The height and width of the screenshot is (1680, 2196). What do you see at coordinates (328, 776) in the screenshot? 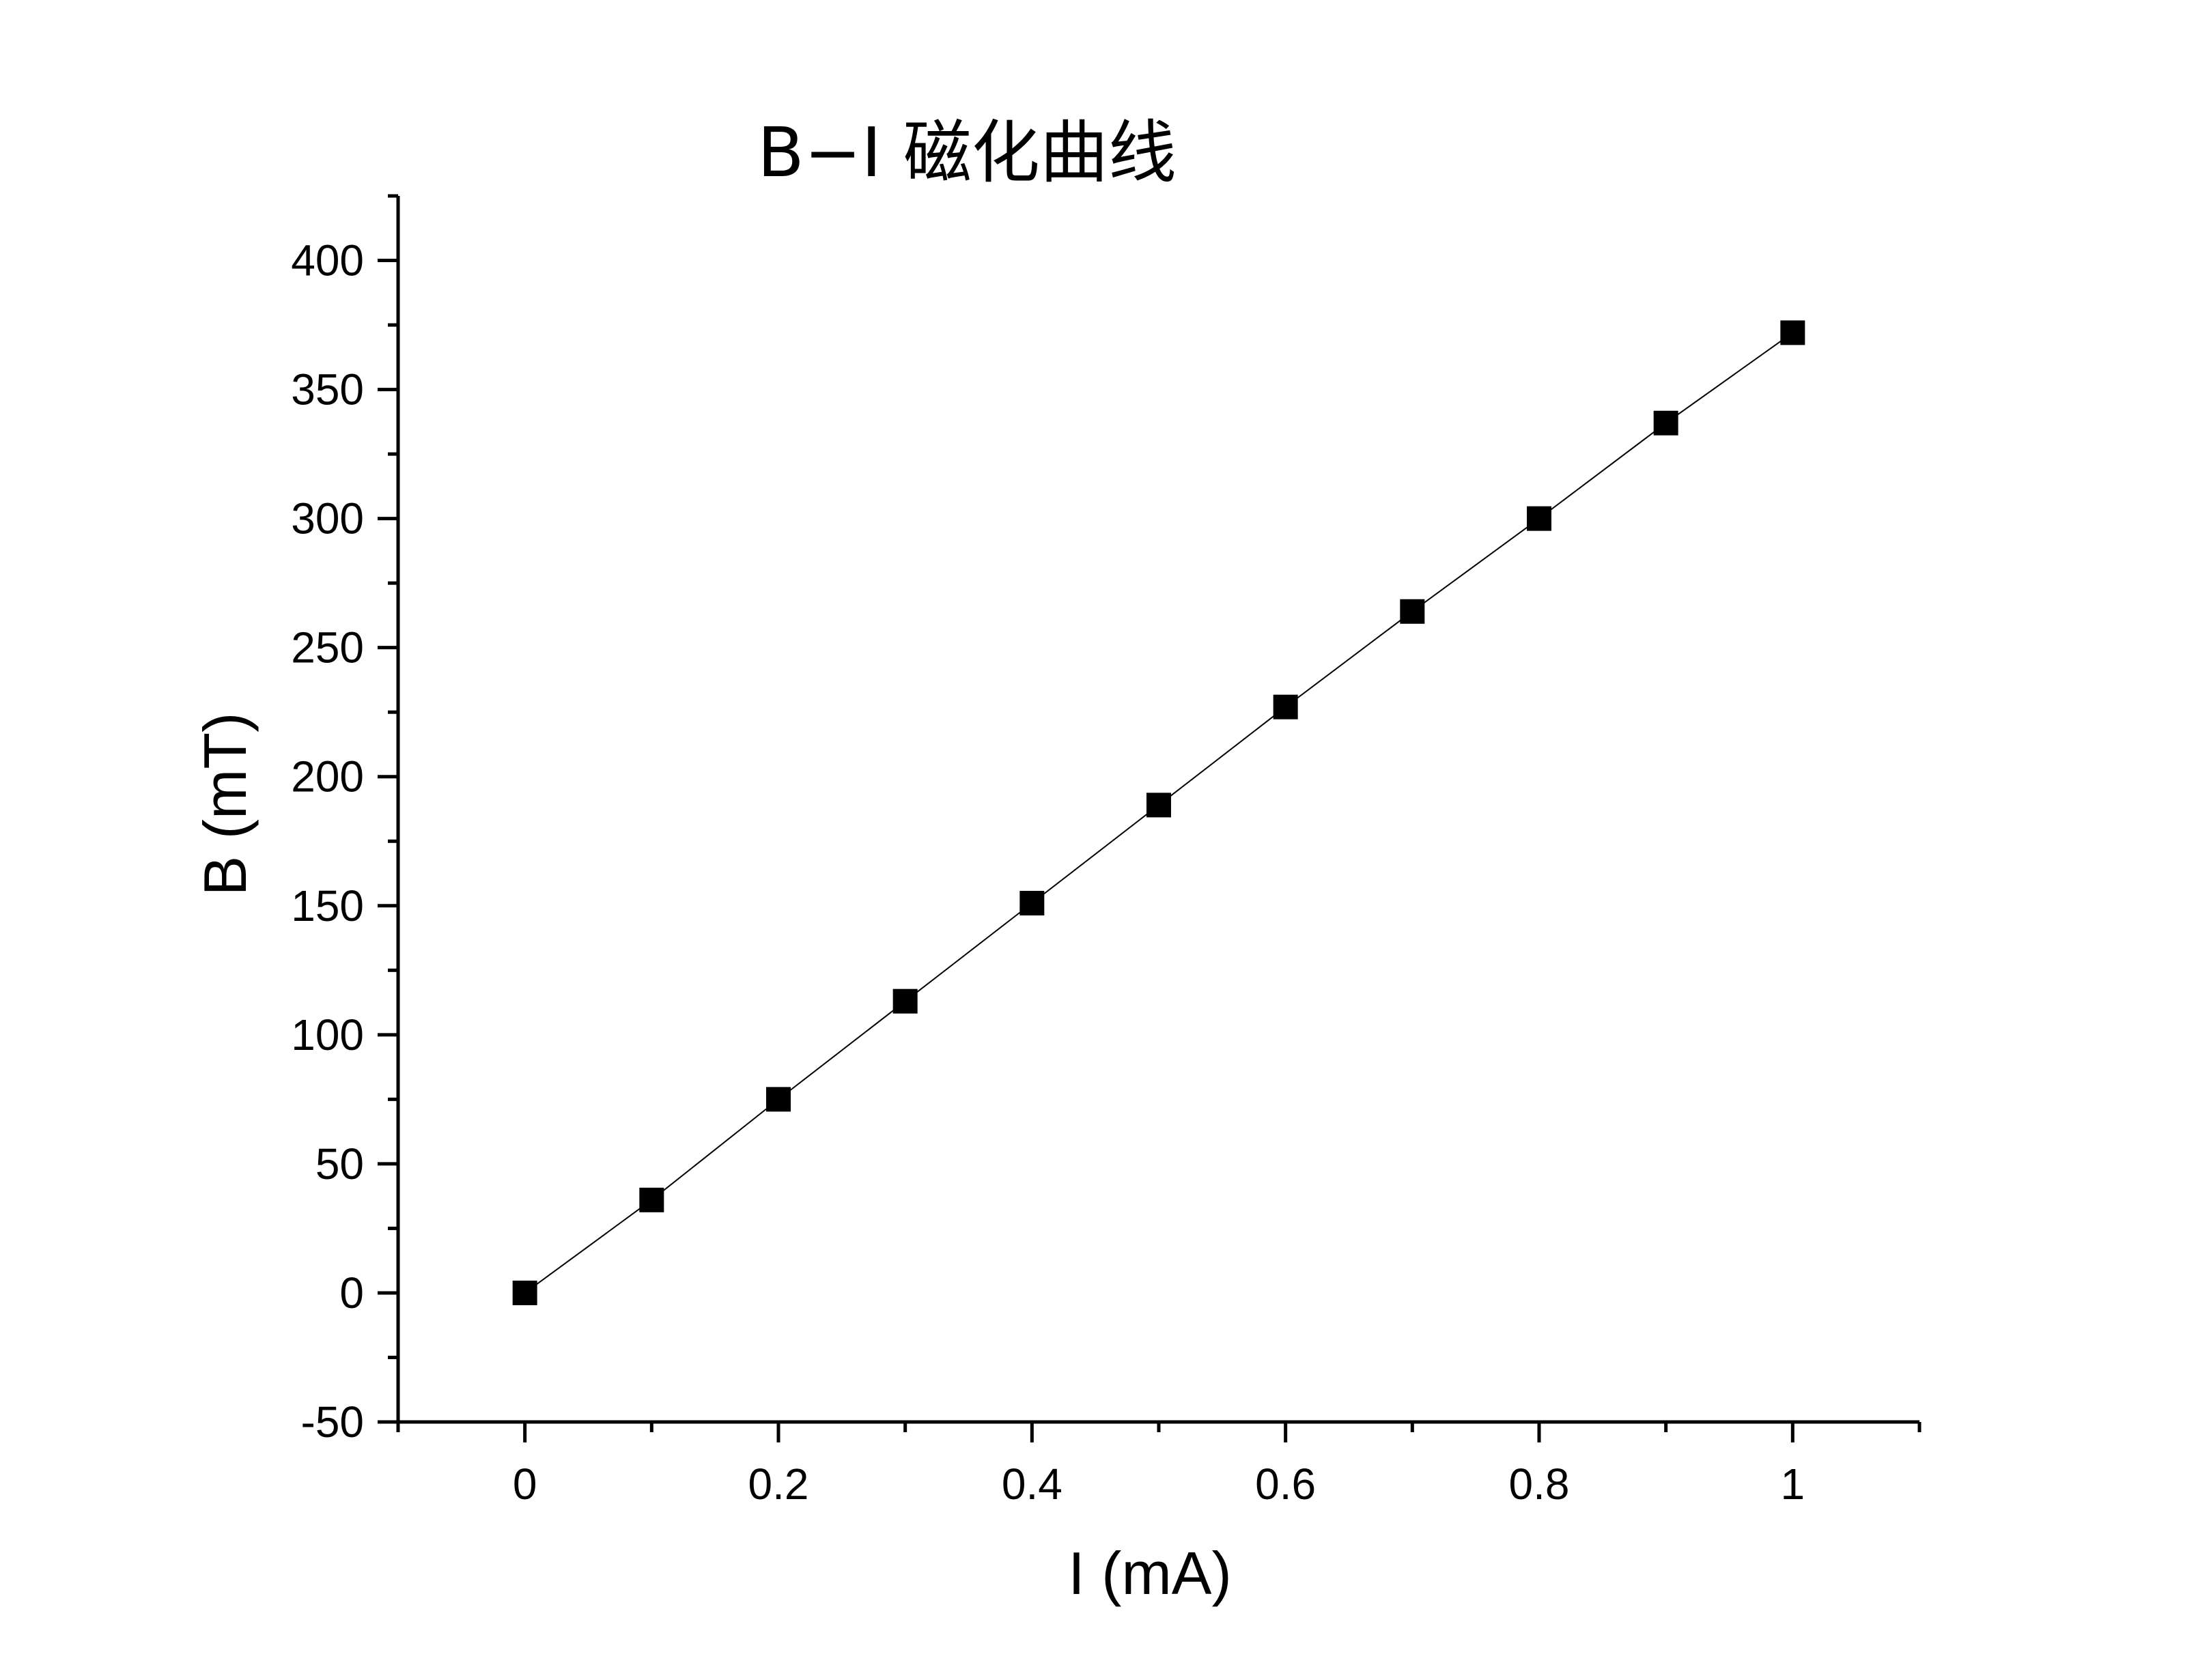
I see `y-tick-label: 200` at bounding box center [328, 776].